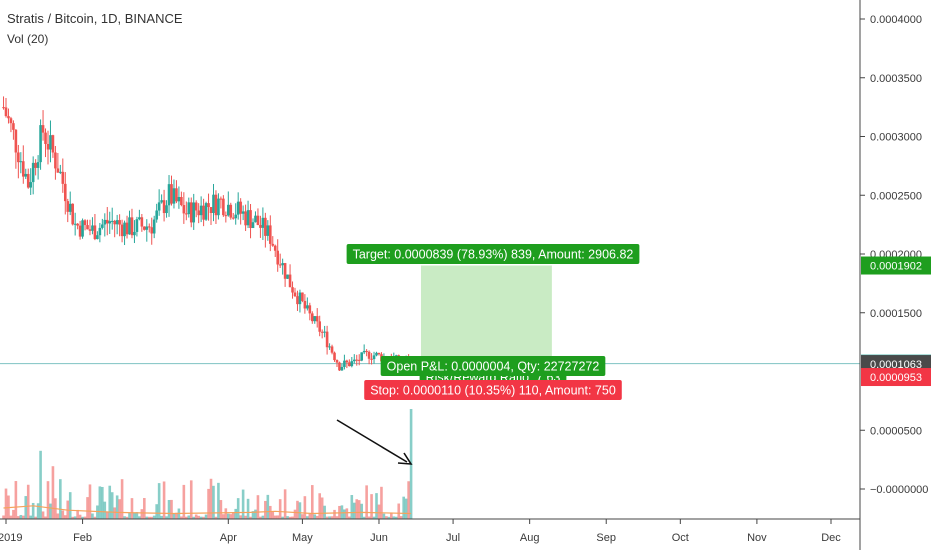 This screenshot has width=932, height=550. What do you see at coordinates (493, 254) in the screenshot?
I see `target-label-box` at bounding box center [493, 254].